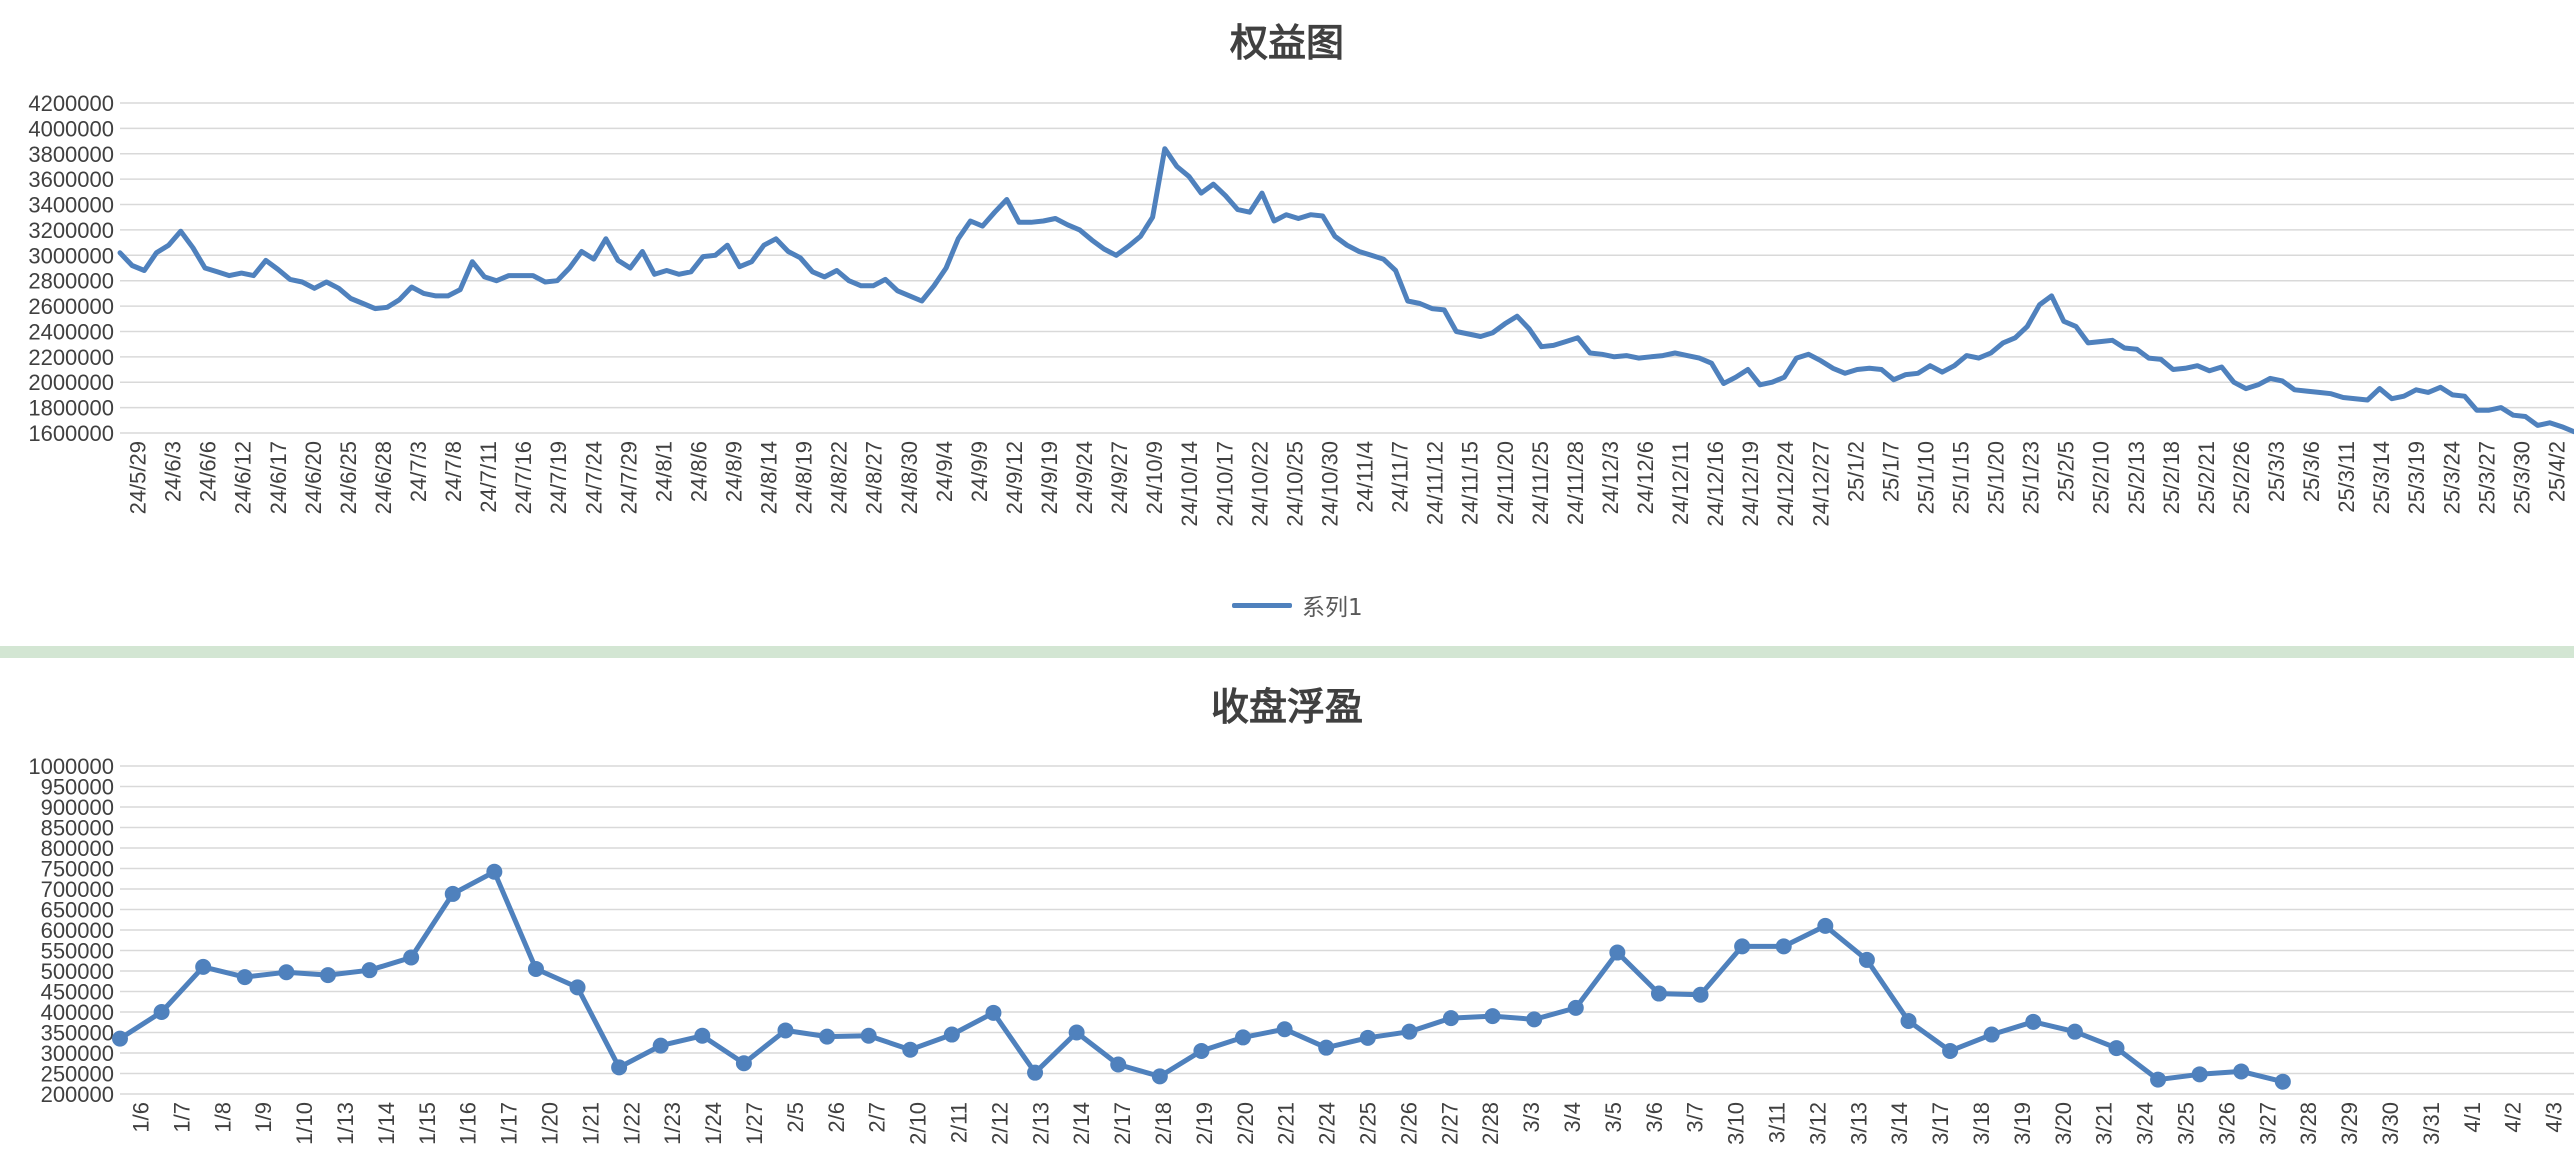 The height and width of the screenshot is (1156, 2574). What do you see at coordinates (71, 357) in the screenshot?
I see `y-tick-label: 2200000` at bounding box center [71, 357].